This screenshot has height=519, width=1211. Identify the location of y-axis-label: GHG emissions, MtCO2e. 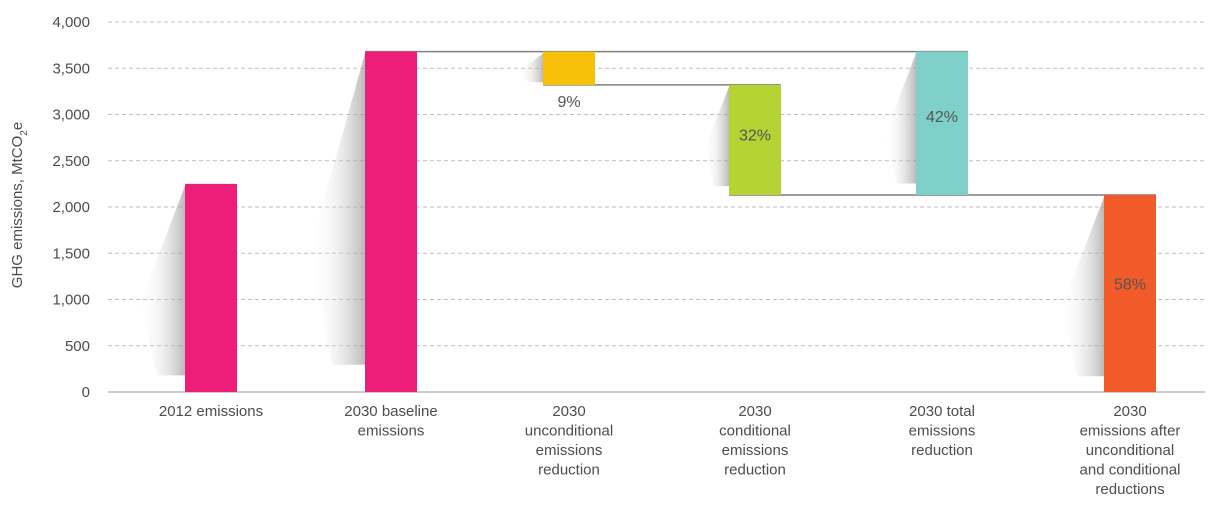
(19, 205).